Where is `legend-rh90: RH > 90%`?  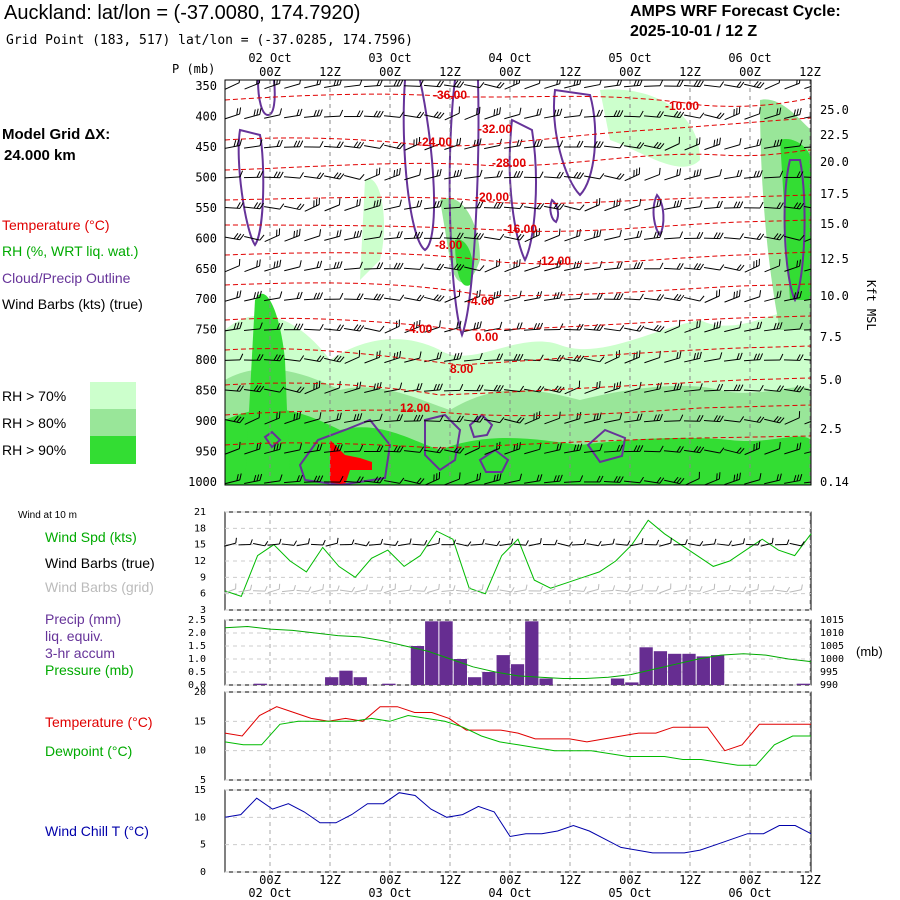
legend-rh90: RH > 90% is located at coordinates (34, 450).